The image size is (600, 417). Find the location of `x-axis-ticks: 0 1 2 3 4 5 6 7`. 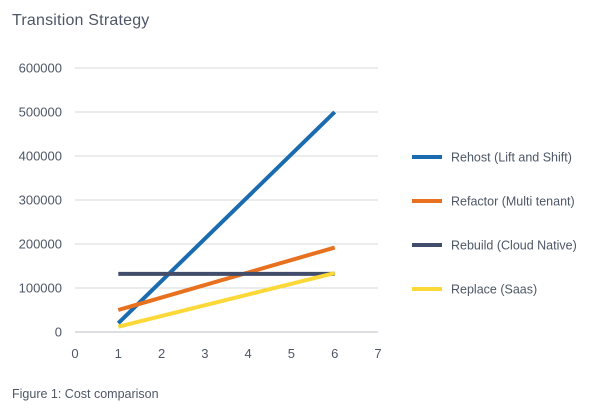

x-axis-ticks: 0 1 2 3 4 5 6 7 is located at coordinates (226, 353).